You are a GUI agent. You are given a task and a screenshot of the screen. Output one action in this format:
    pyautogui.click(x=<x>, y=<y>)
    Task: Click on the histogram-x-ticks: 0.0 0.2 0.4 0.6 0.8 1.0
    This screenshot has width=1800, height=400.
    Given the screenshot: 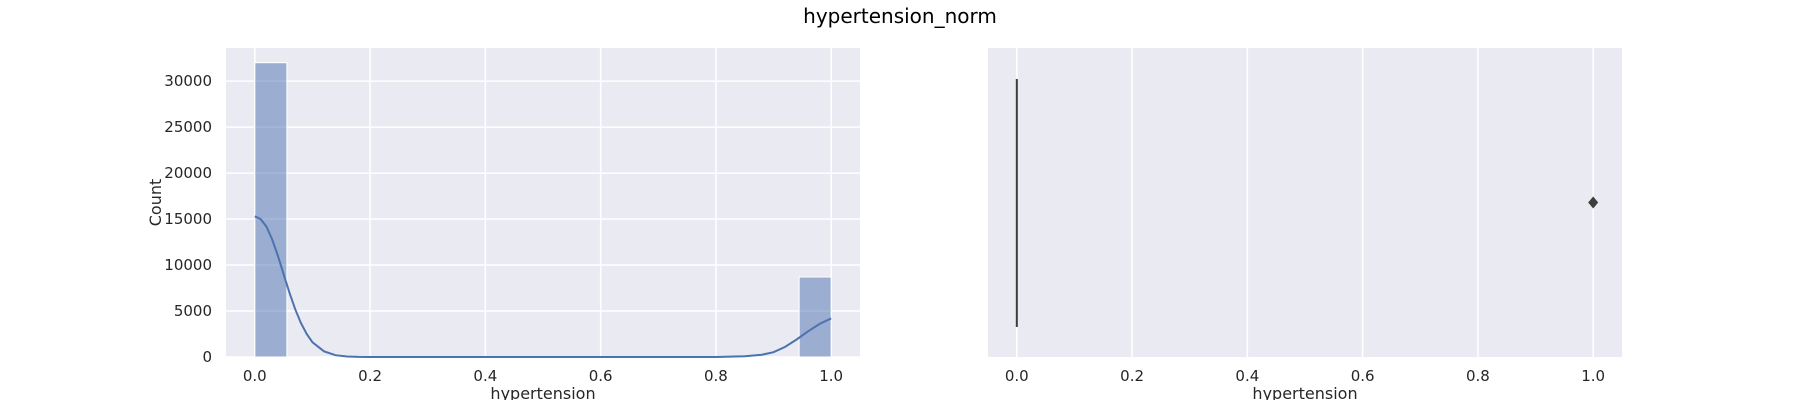 What is the action you would take?
    pyautogui.click(x=543, y=376)
    